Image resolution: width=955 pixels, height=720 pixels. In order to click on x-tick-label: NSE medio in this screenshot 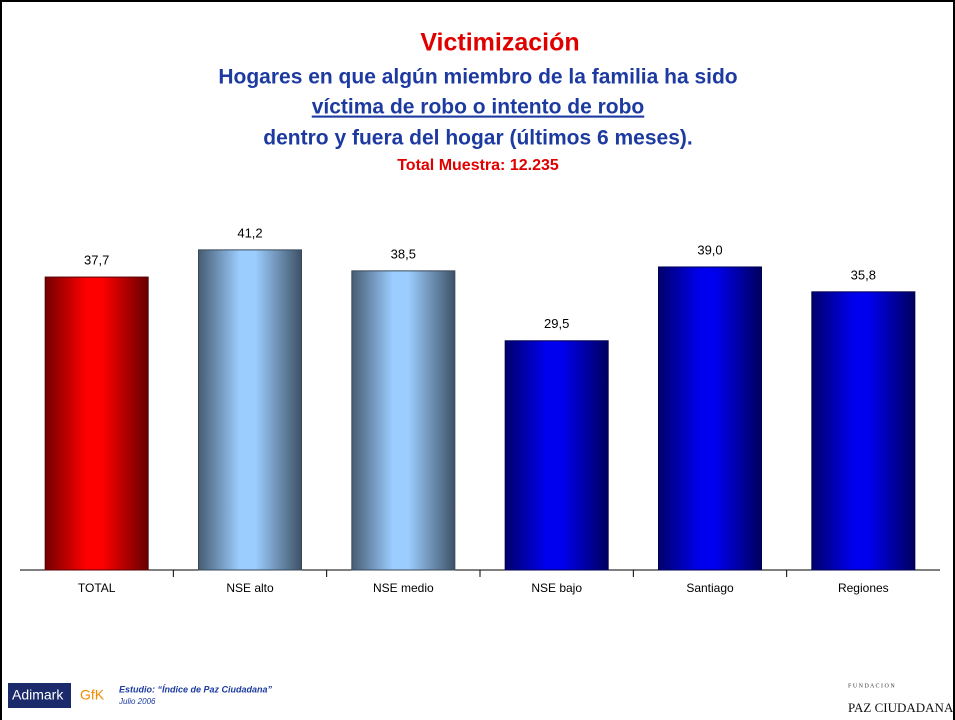, I will do `click(403, 588)`.